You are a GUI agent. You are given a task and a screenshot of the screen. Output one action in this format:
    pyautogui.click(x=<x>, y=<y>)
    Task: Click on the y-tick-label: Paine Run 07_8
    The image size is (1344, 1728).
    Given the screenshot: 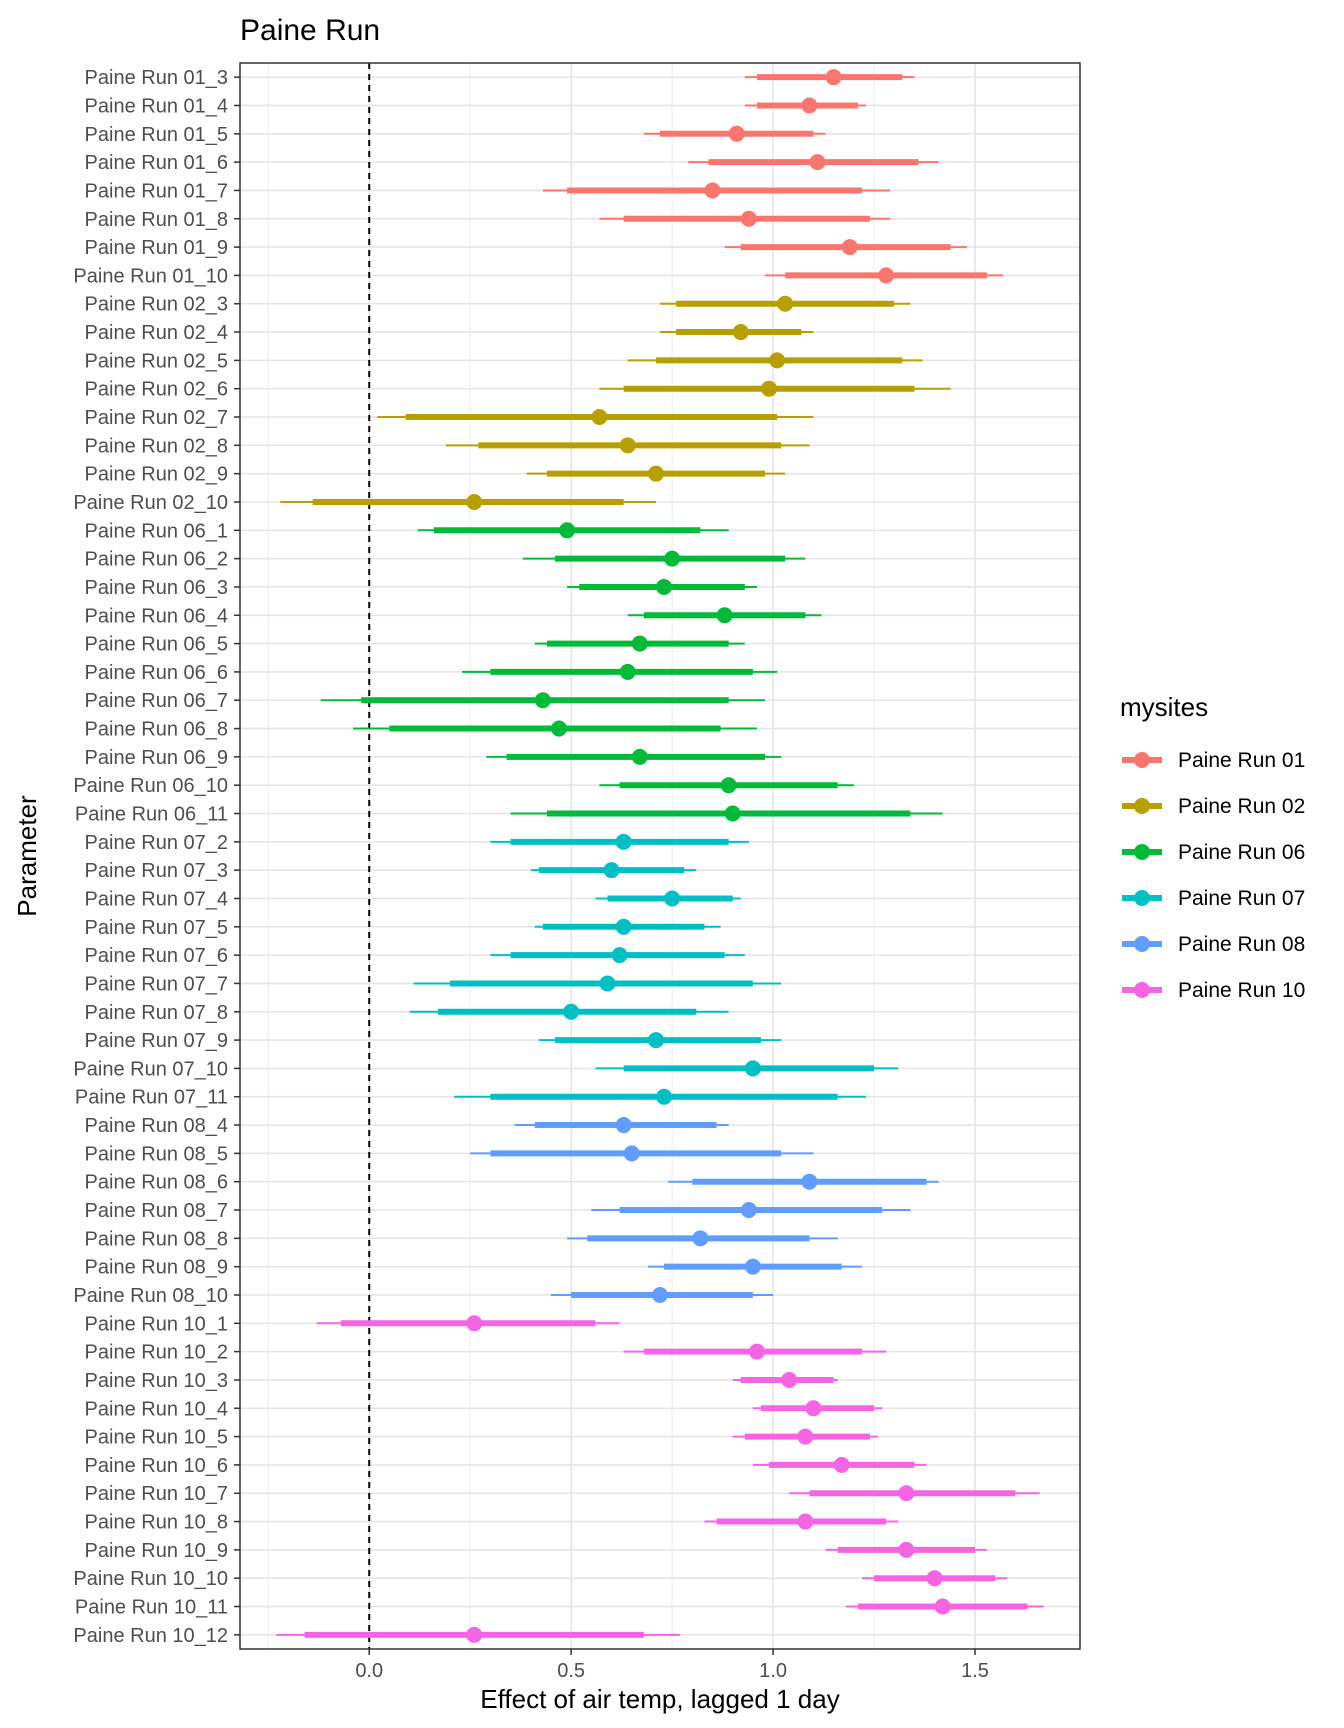 What is the action you would take?
    pyautogui.click(x=156, y=1013)
    